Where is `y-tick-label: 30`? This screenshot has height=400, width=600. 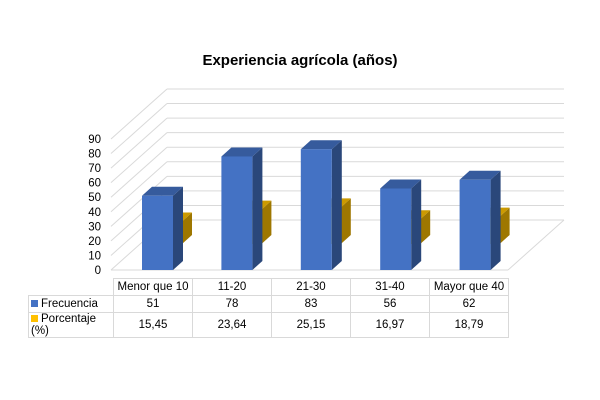
y-tick-label: 30 is located at coordinates (94, 227).